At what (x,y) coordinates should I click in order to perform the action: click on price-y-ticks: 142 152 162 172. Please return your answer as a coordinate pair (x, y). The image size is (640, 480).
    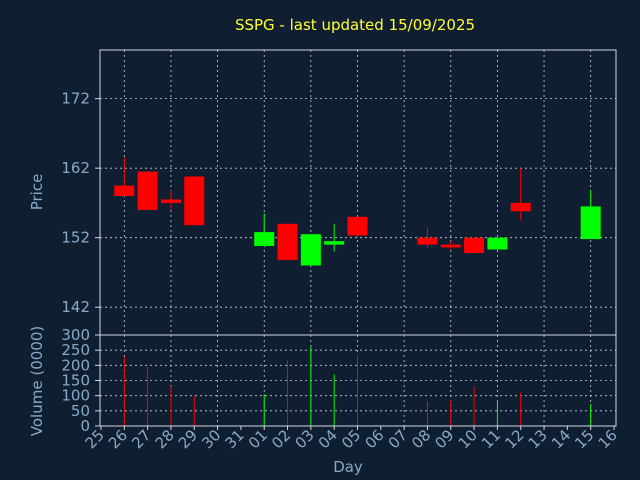
    Looking at the image, I should click on (80, 203).